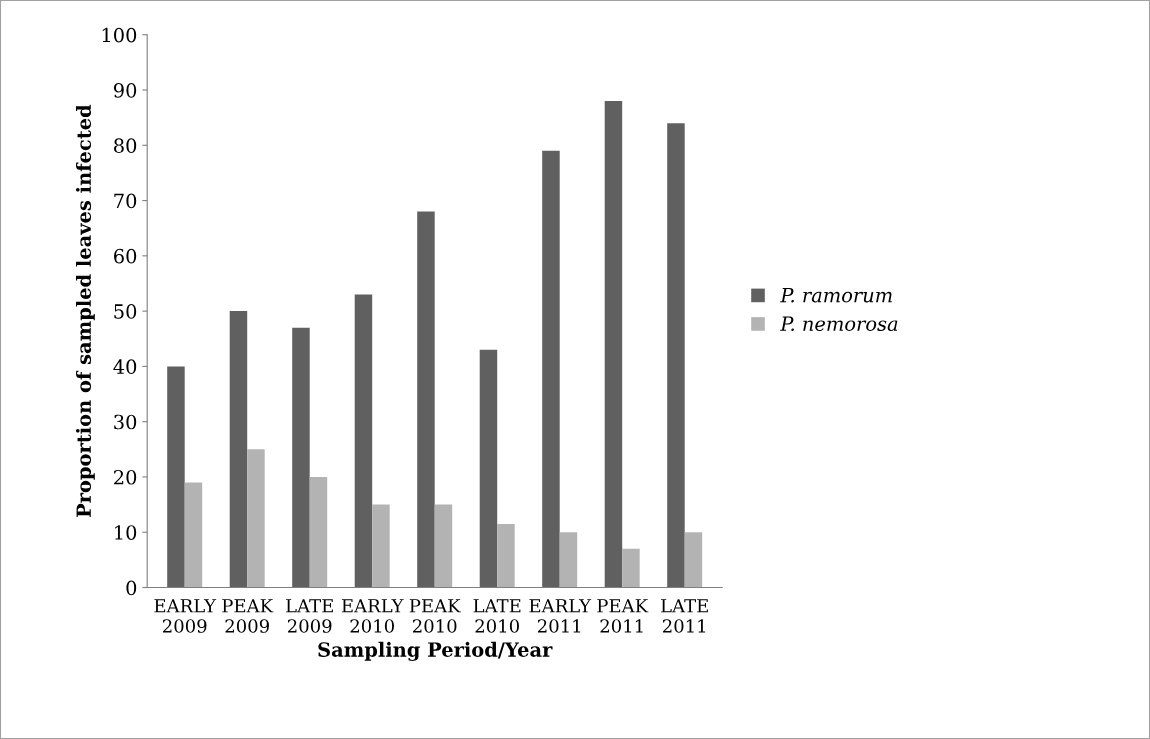  What do you see at coordinates (125, 422) in the screenshot?
I see `y-tick-label: 30` at bounding box center [125, 422].